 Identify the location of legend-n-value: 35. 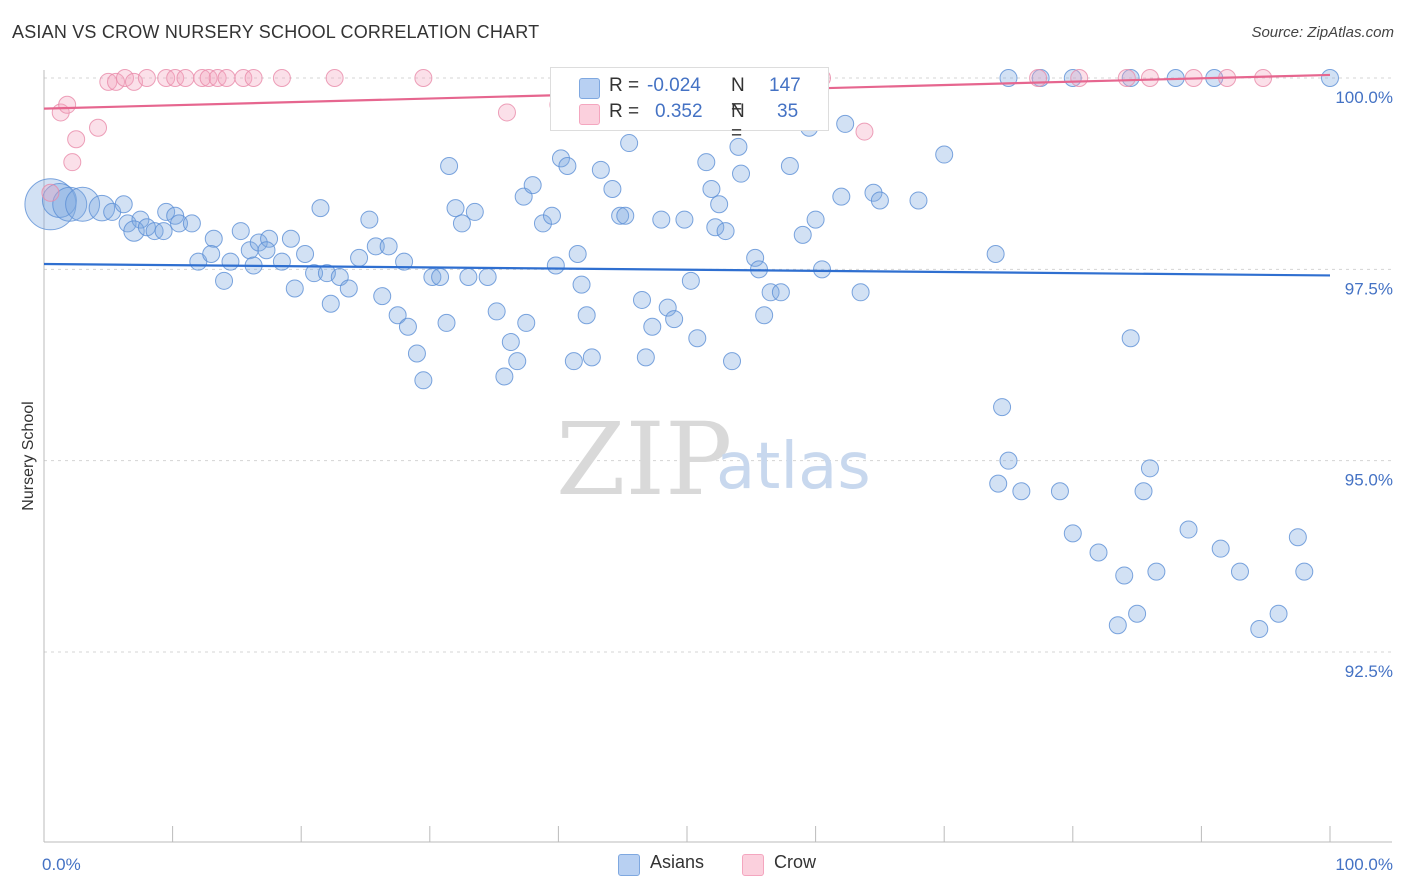
(788, 111).